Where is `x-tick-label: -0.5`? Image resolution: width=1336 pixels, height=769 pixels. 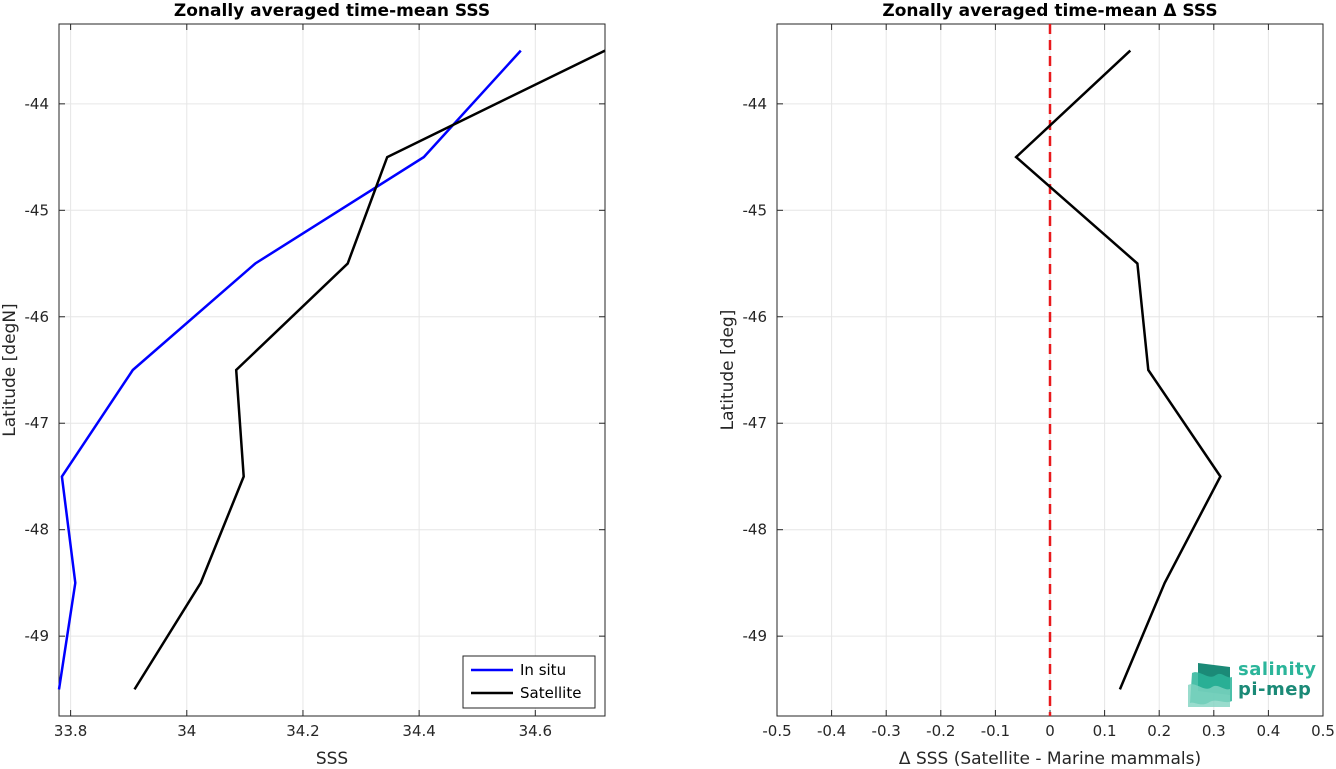 x-tick-label: -0.5 is located at coordinates (776, 731).